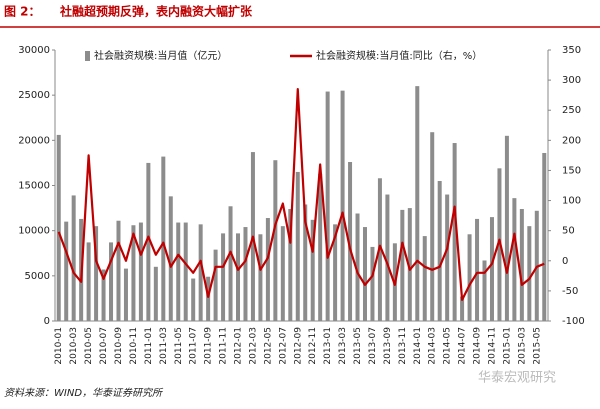 Image resolution: width=600 pixels, height=409 pixels. I want to click on x-tick-label: 2015-01, so click(507, 346).